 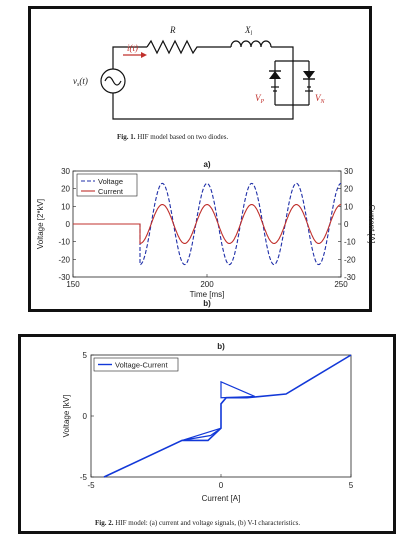 I want to click on diode-p-symbol, so click(x=275, y=74).